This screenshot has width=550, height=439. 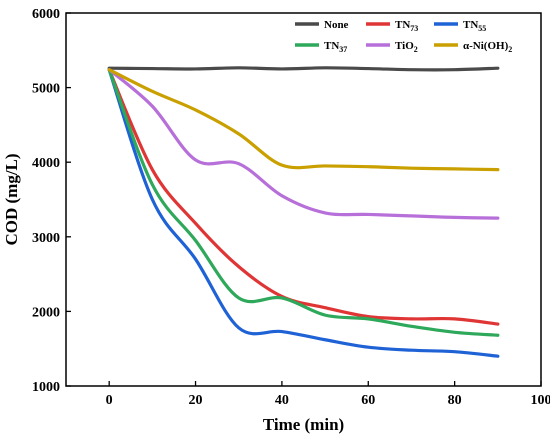 I want to click on legend-item: TN73, so click(x=392, y=26).